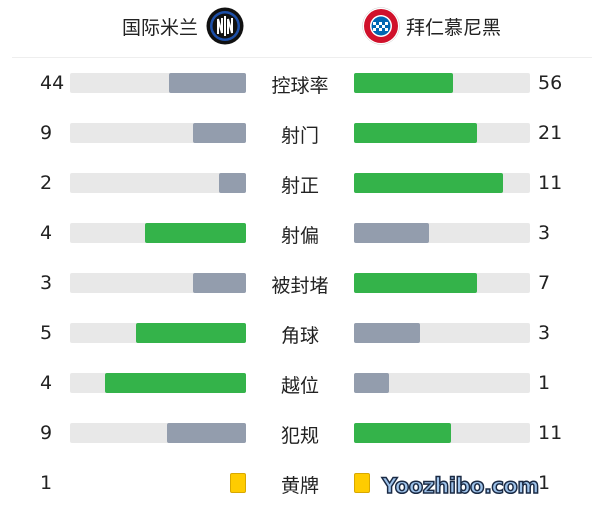  Describe the element at coordinates (299, 486) in the screenshot. I see `stat-label: 黄牌` at that location.